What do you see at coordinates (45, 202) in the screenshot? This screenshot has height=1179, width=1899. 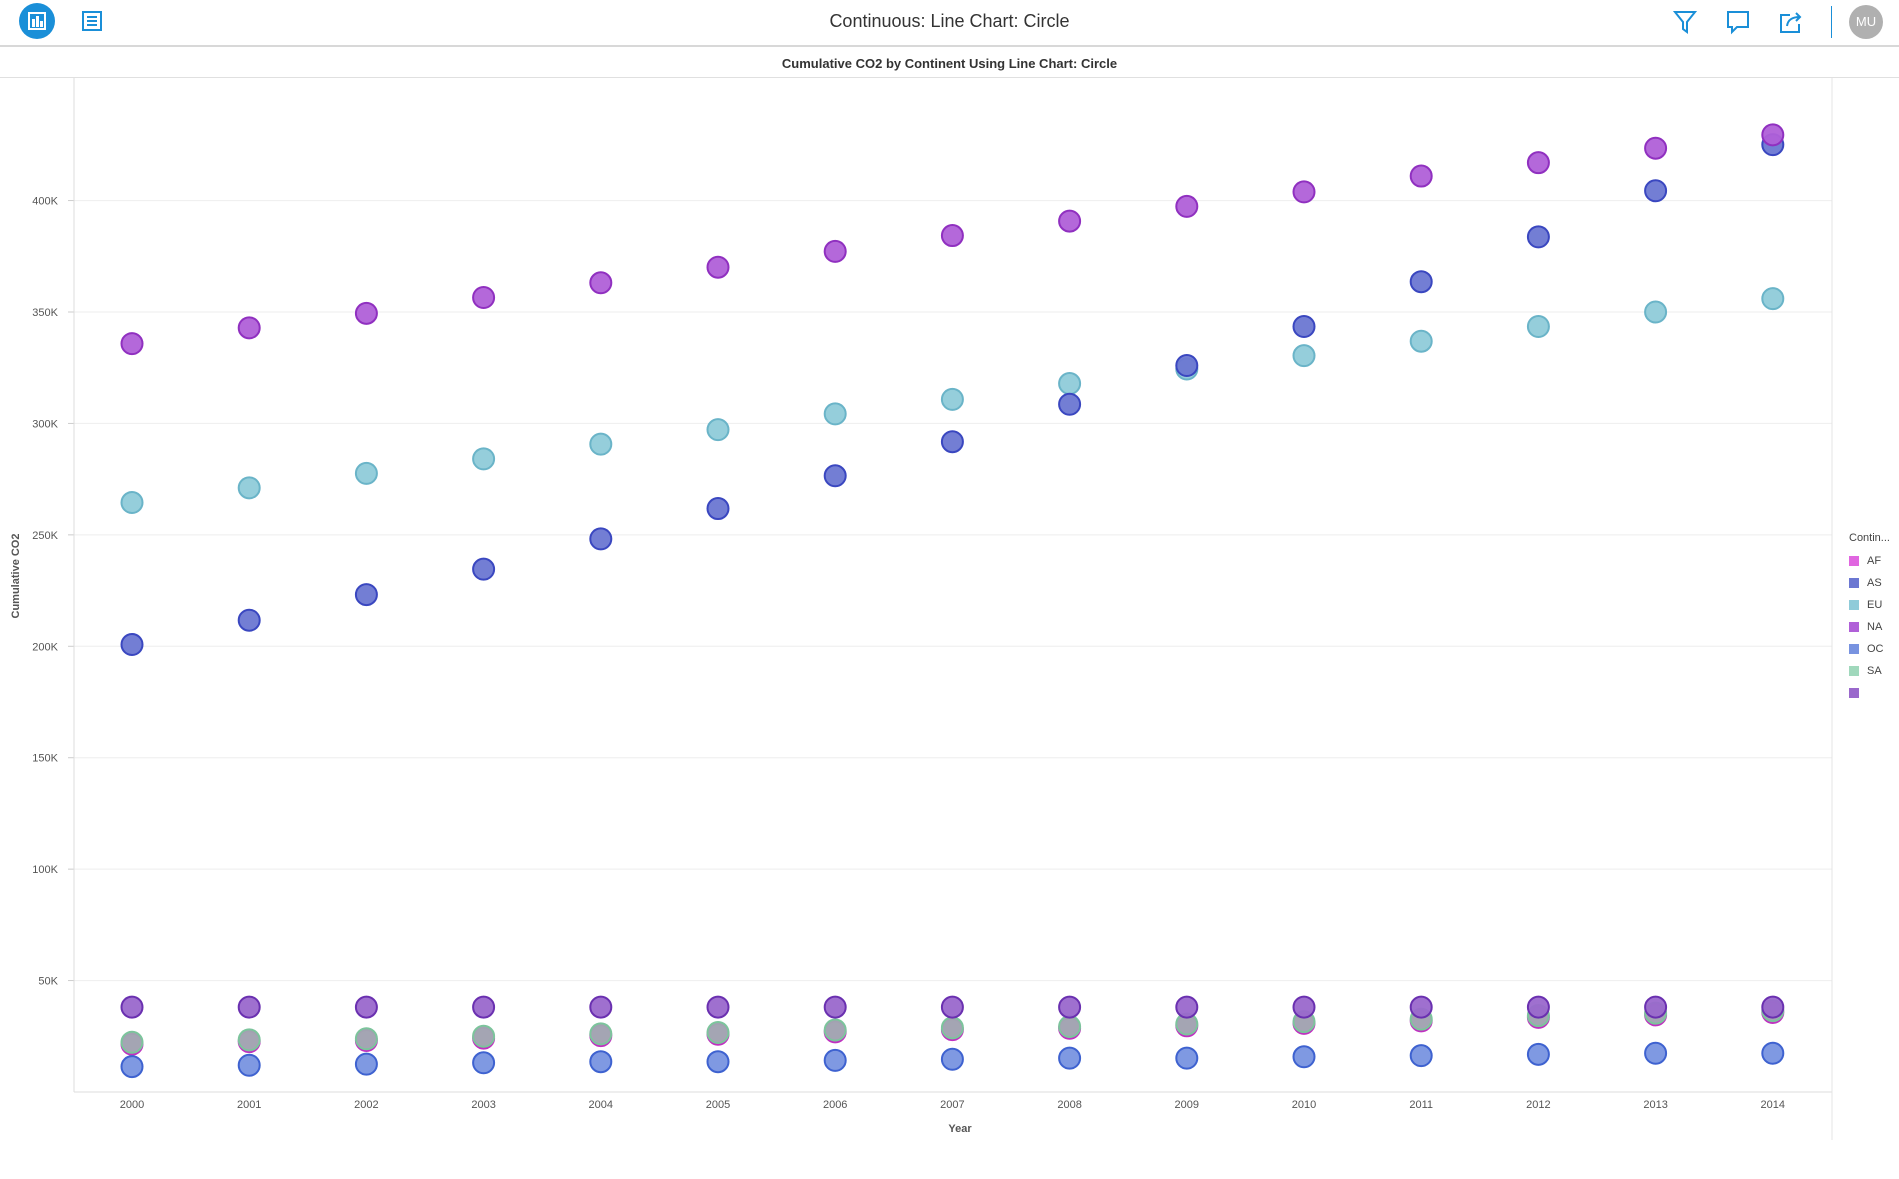 I see `y-tick-label: 400K` at bounding box center [45, 202].